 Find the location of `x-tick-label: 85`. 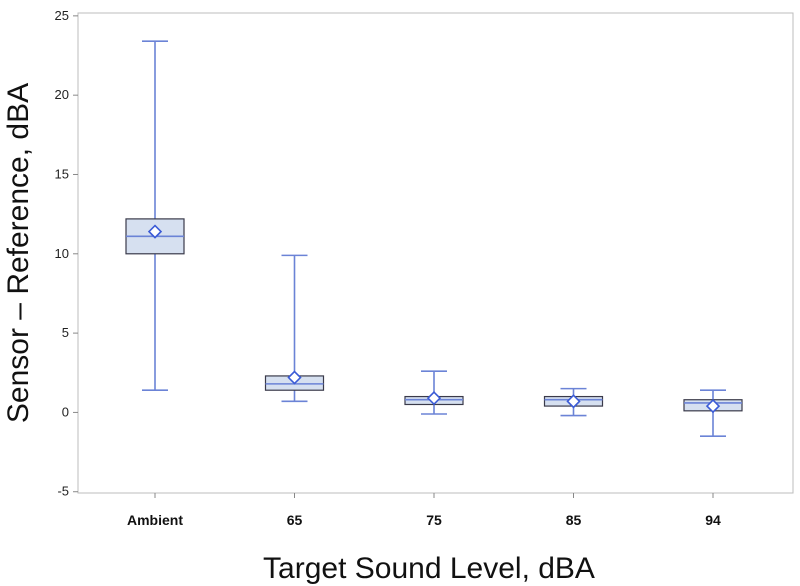

x-tick-label: 85 is located at coordinates (574, 520).